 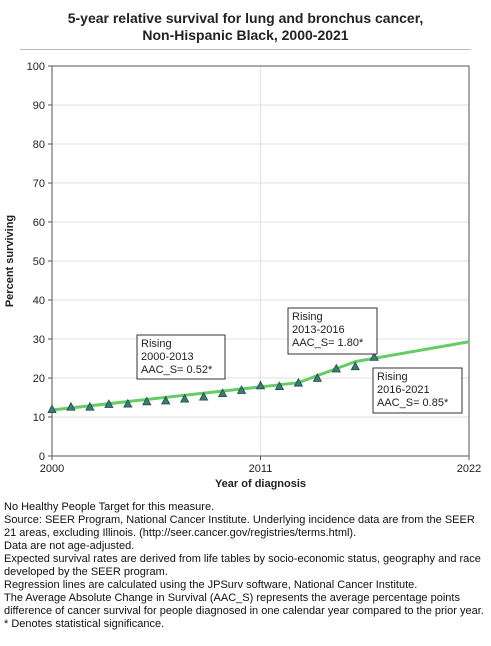 What do you see at coordinates (328, 343) in the screenshot?
I see `annotation-text-line: AAC_S= 1.80*` at bounding box center [328, 343].